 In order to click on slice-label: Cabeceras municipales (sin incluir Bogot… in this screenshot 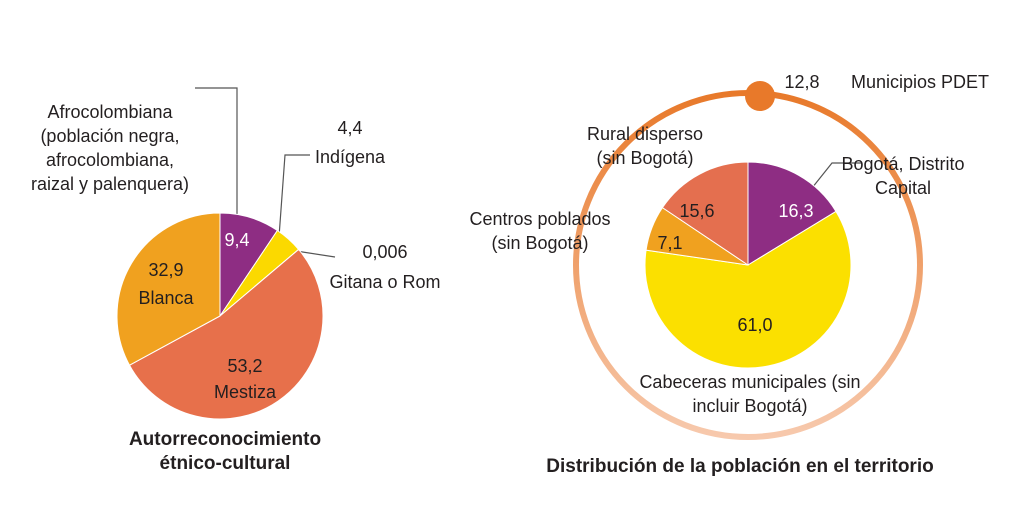, I will do `click(750, 394)`.